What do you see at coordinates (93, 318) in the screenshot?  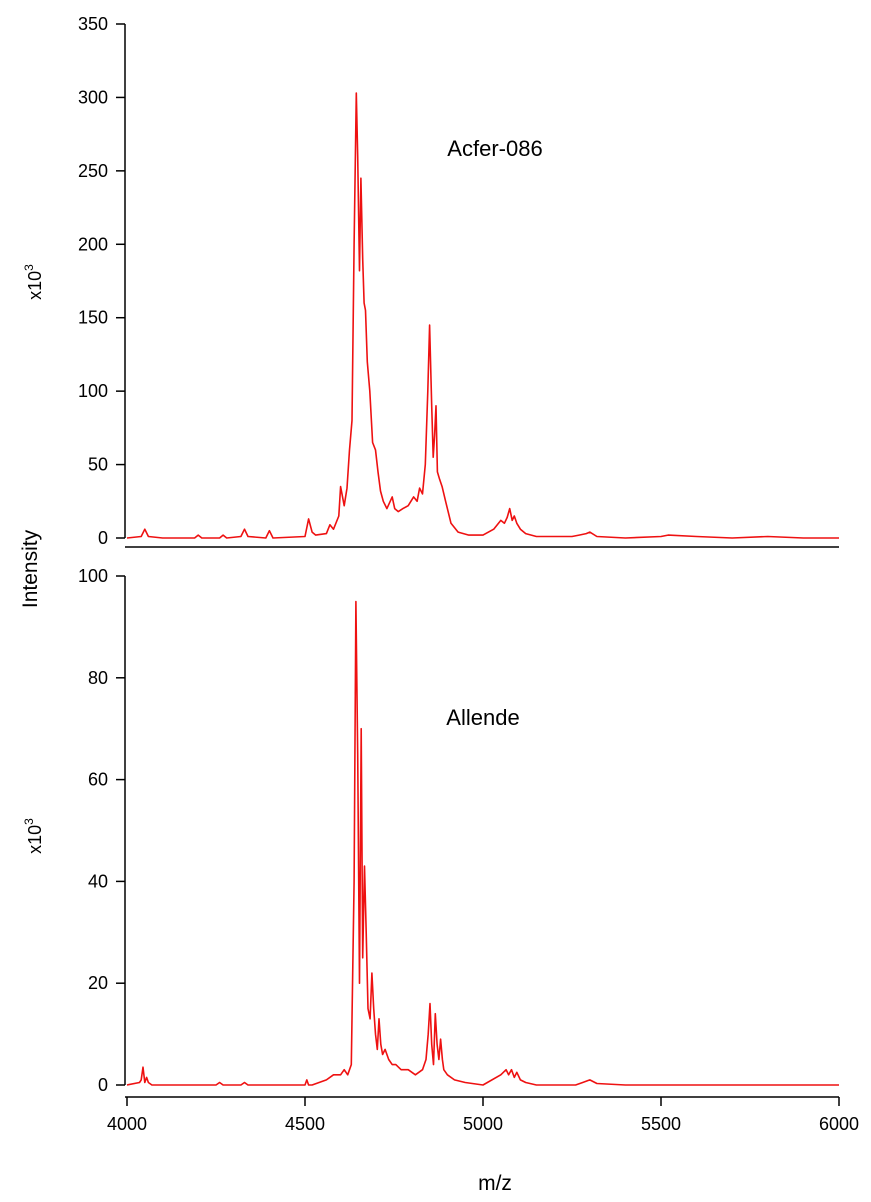 I see `y-tick-label: 150` at bounding box center [93, 318].